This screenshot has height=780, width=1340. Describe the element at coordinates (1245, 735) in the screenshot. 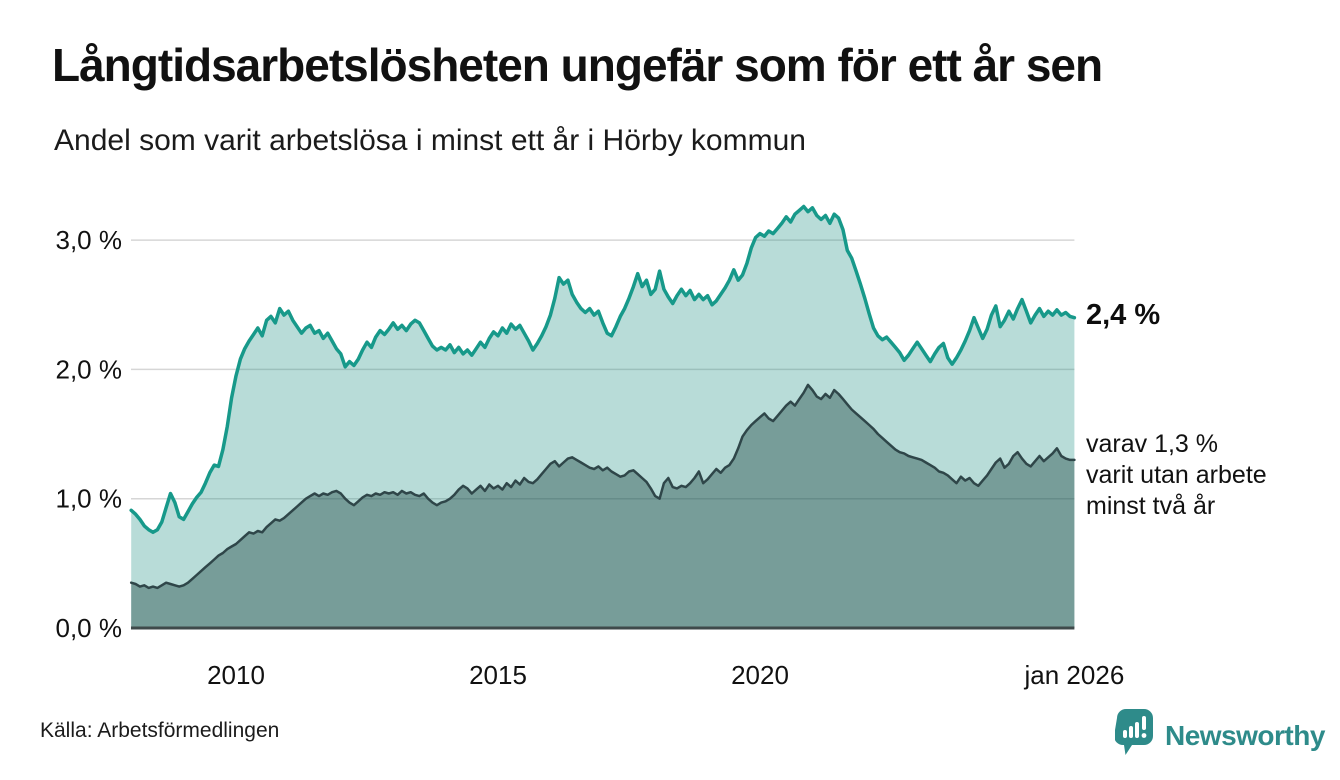

I see `newsworthy-brand-name: Newsworthy` at that location.